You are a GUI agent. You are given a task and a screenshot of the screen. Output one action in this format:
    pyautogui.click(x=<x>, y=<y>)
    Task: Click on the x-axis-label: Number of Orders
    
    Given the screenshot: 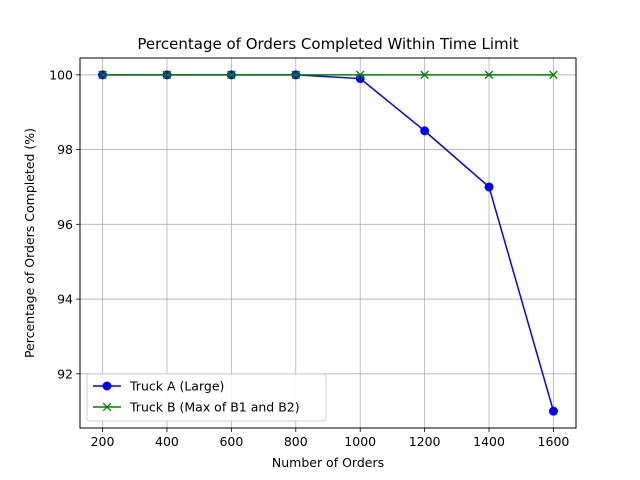 What is the action you would take?
    pyautogui.click(x=328, y=462)
    